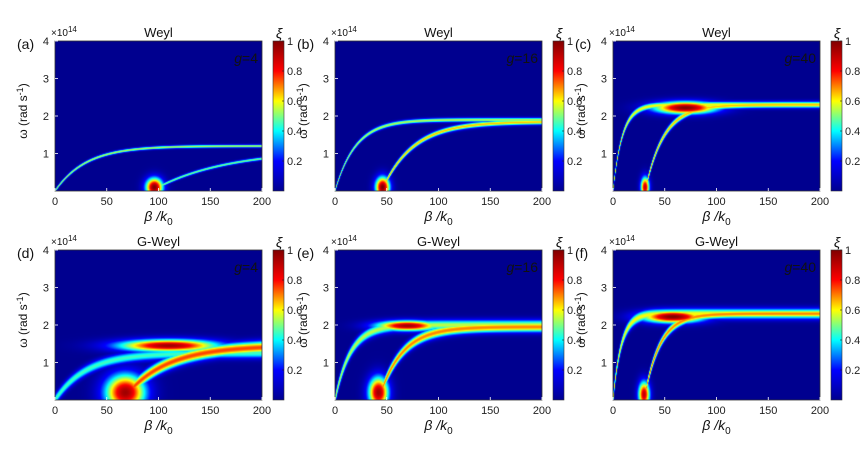  Describe the element at coordinates (522, 267) in the screenshot. I see `g-annotation: g=16` at that location.